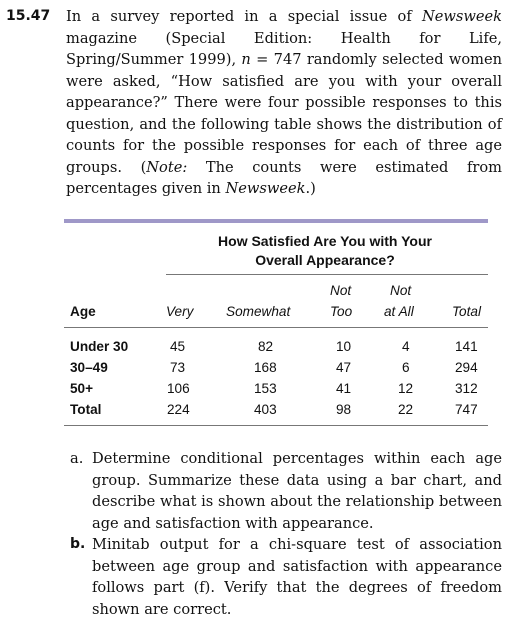 This screenshot has width=512, height=620. What do you see at coordinates (258, 311) in the screenshot?
I see `header-somewhat: Somewhat` at bounding box center [258, 311].